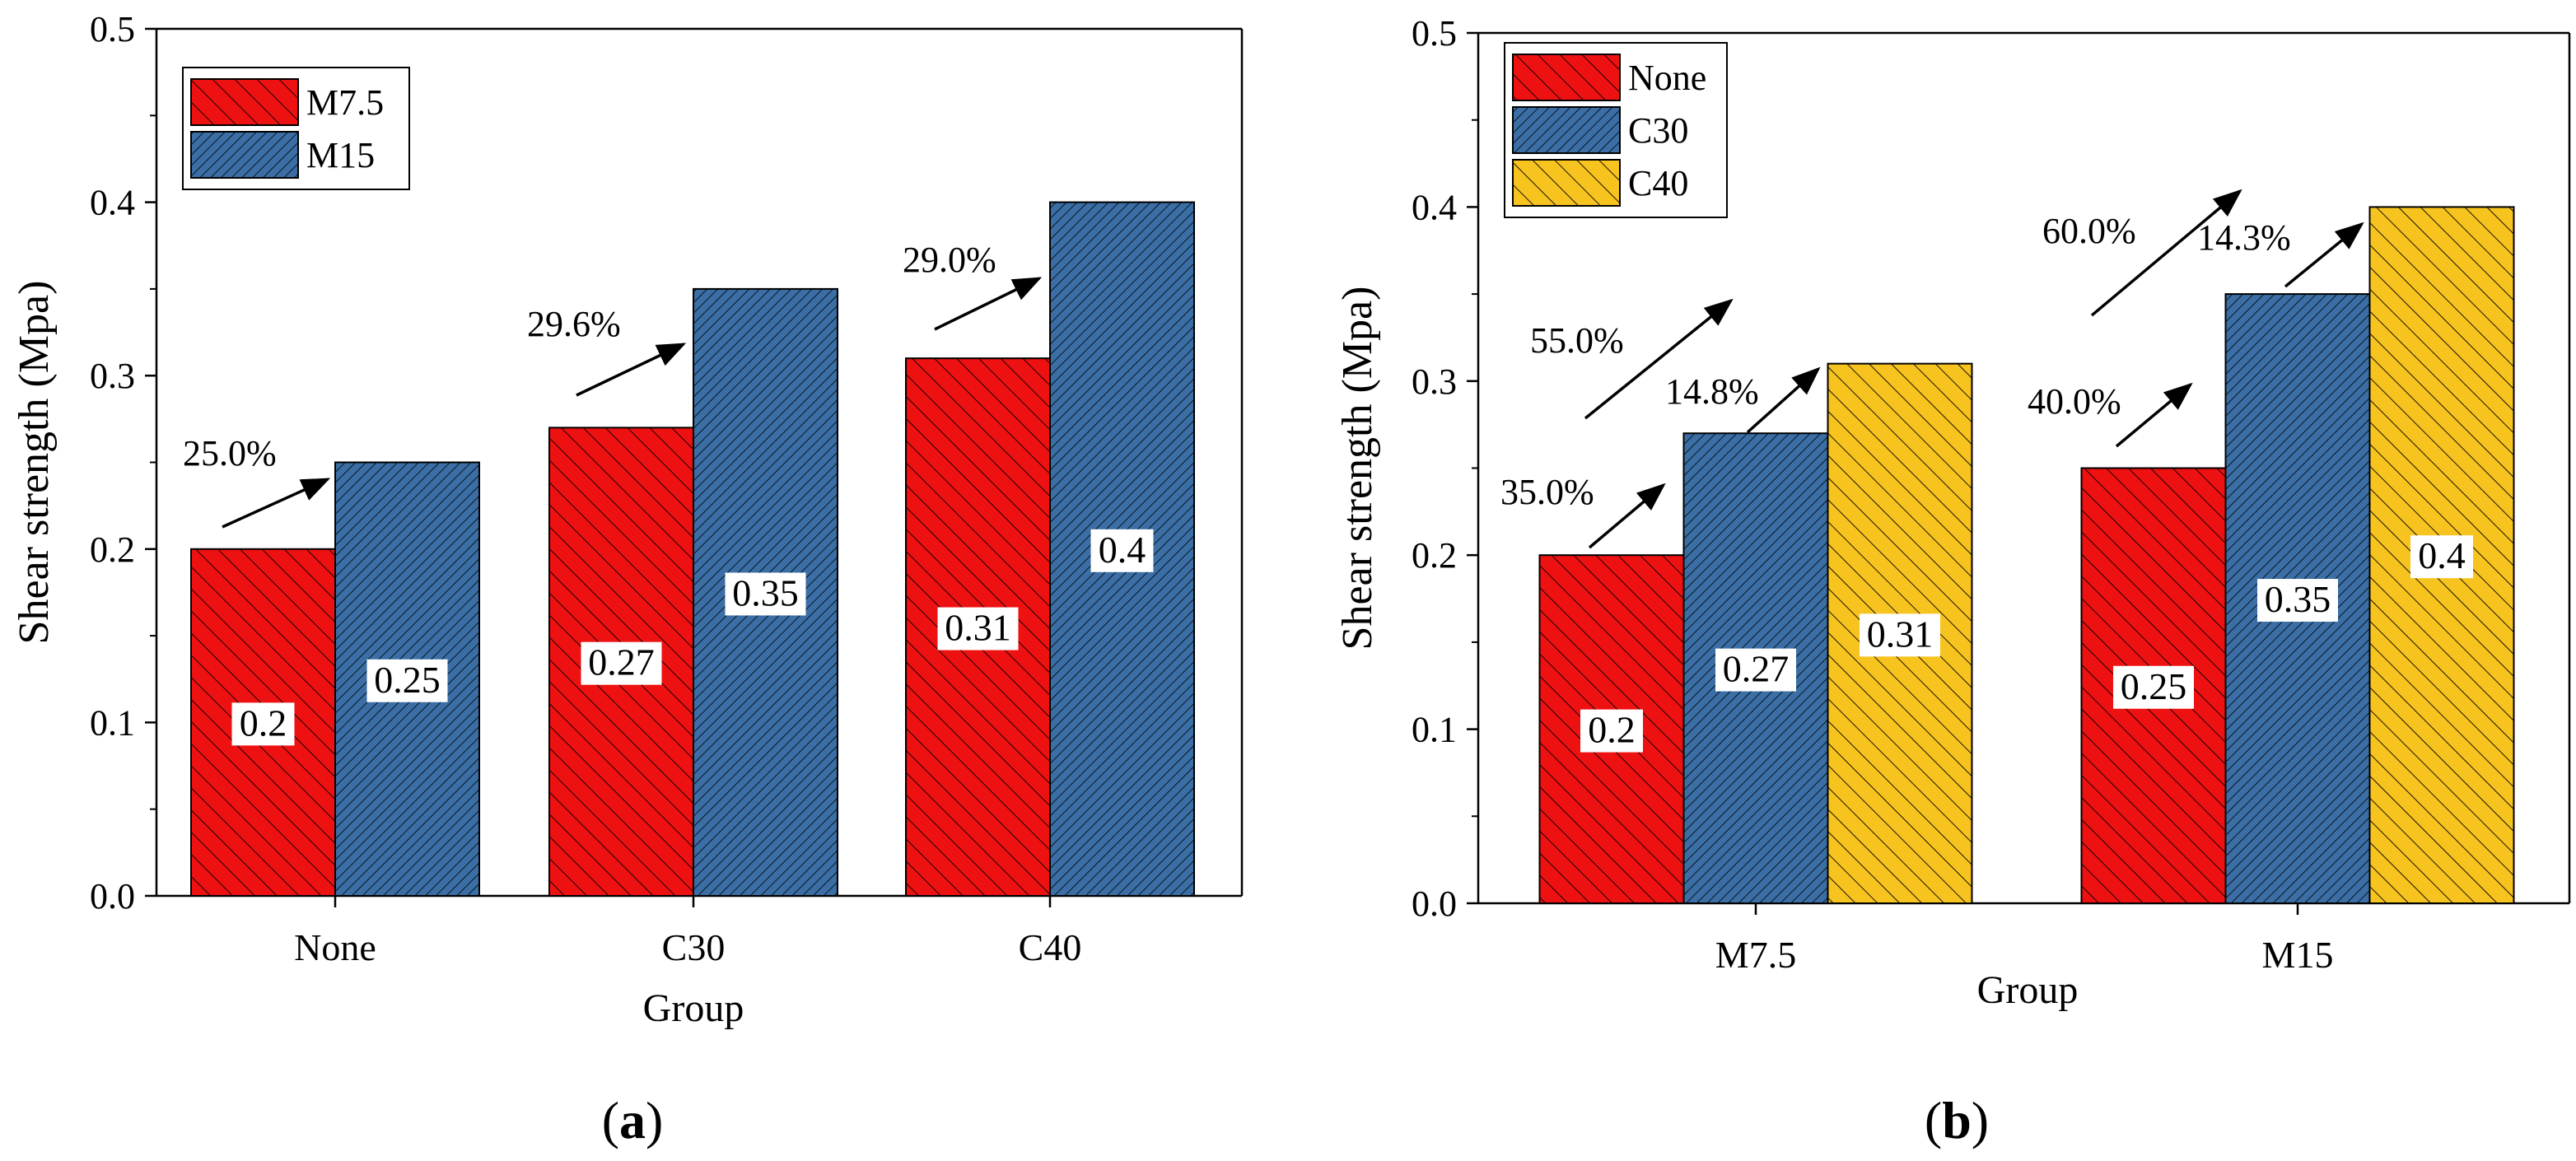 This screenshot has height=1161, width=2576. What do you see at coordinates (1667, 78) in the screenshot?
I see `legend-label-None: None` at bounding box center [1667, 78].